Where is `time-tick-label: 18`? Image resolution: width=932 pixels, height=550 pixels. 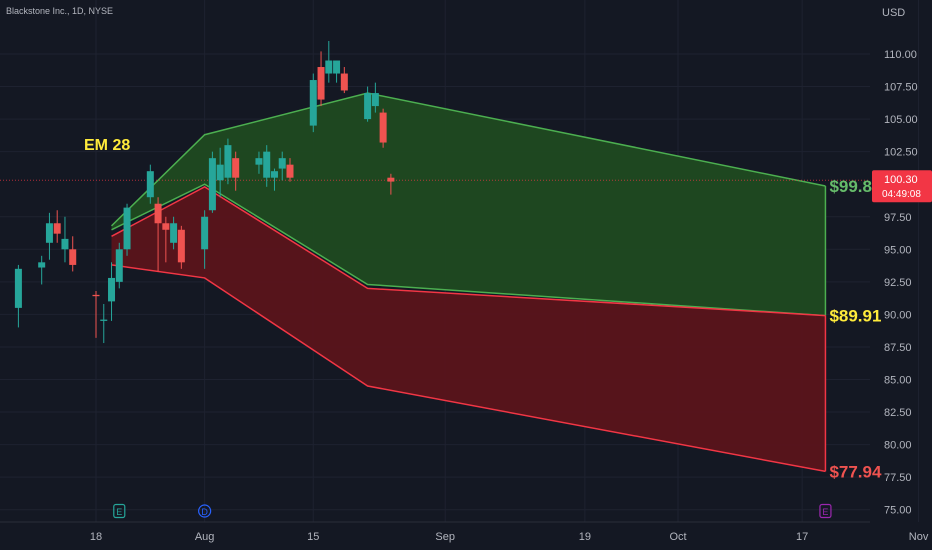
time-tick-label: 18 is located at coordinates (96, 537).